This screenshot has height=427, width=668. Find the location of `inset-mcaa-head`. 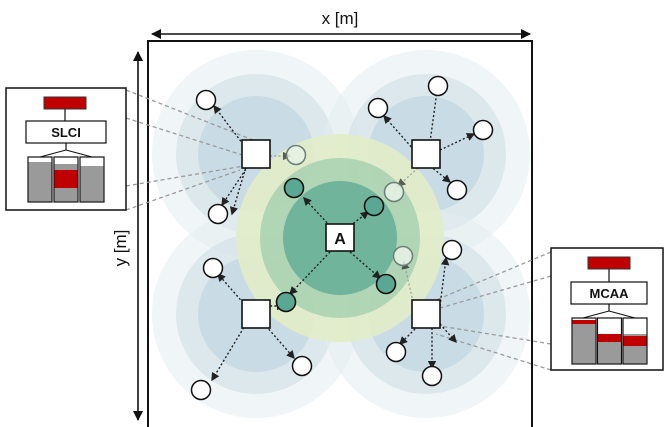

inset-mcaa-head is located at coordinates (609, 263).